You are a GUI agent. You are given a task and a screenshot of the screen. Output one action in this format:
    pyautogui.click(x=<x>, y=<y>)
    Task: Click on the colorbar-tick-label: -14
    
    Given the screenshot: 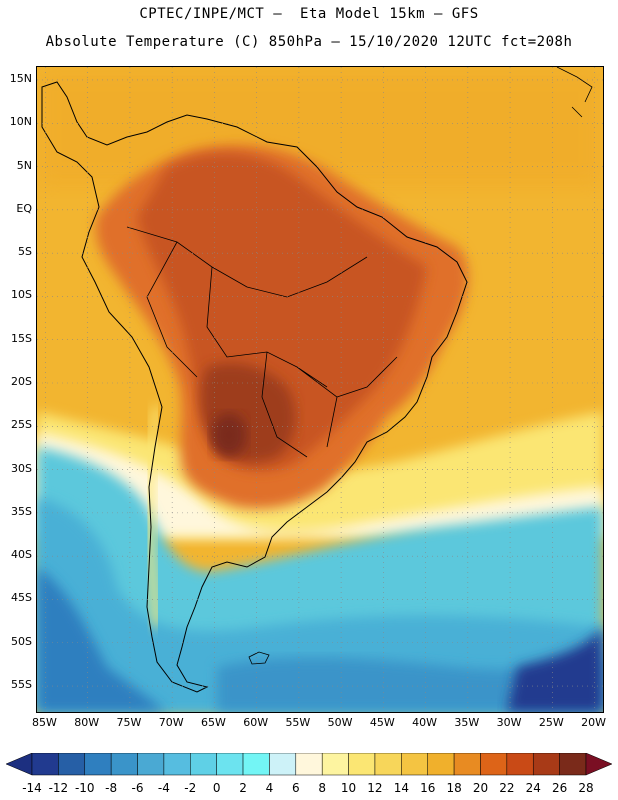 What is the action you would take?
    pyautogui.click(x=32, y=788)
    